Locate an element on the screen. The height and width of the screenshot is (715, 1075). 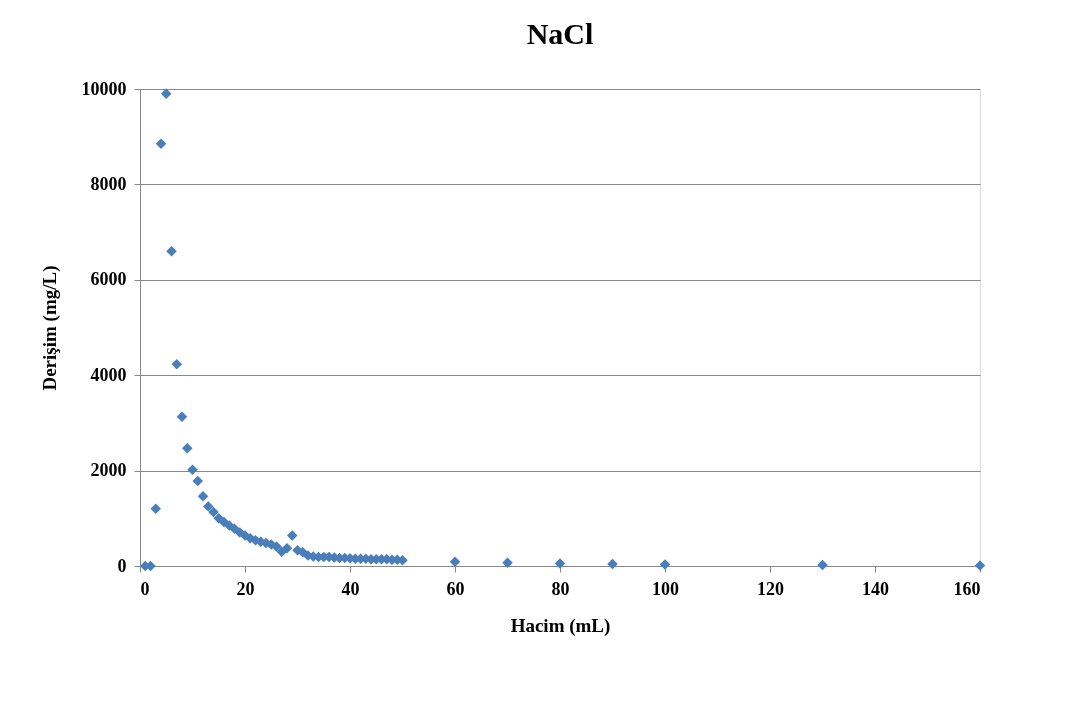
chart-title: NaCl is located at coordinates (560, 33).